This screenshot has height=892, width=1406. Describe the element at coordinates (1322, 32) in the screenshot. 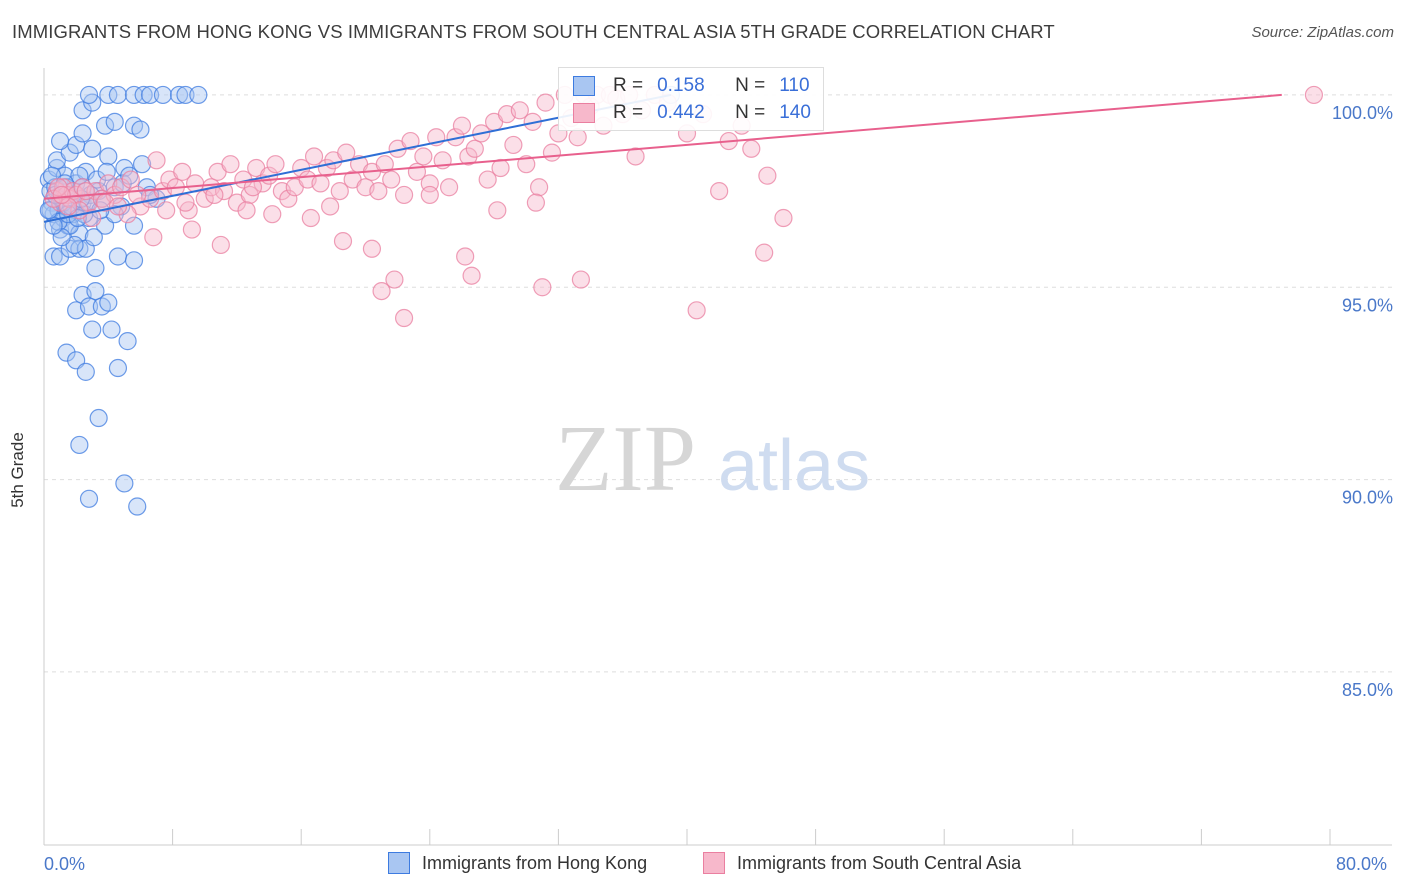

I see `chart-source: Source: ZipAtlas.com` at that location.